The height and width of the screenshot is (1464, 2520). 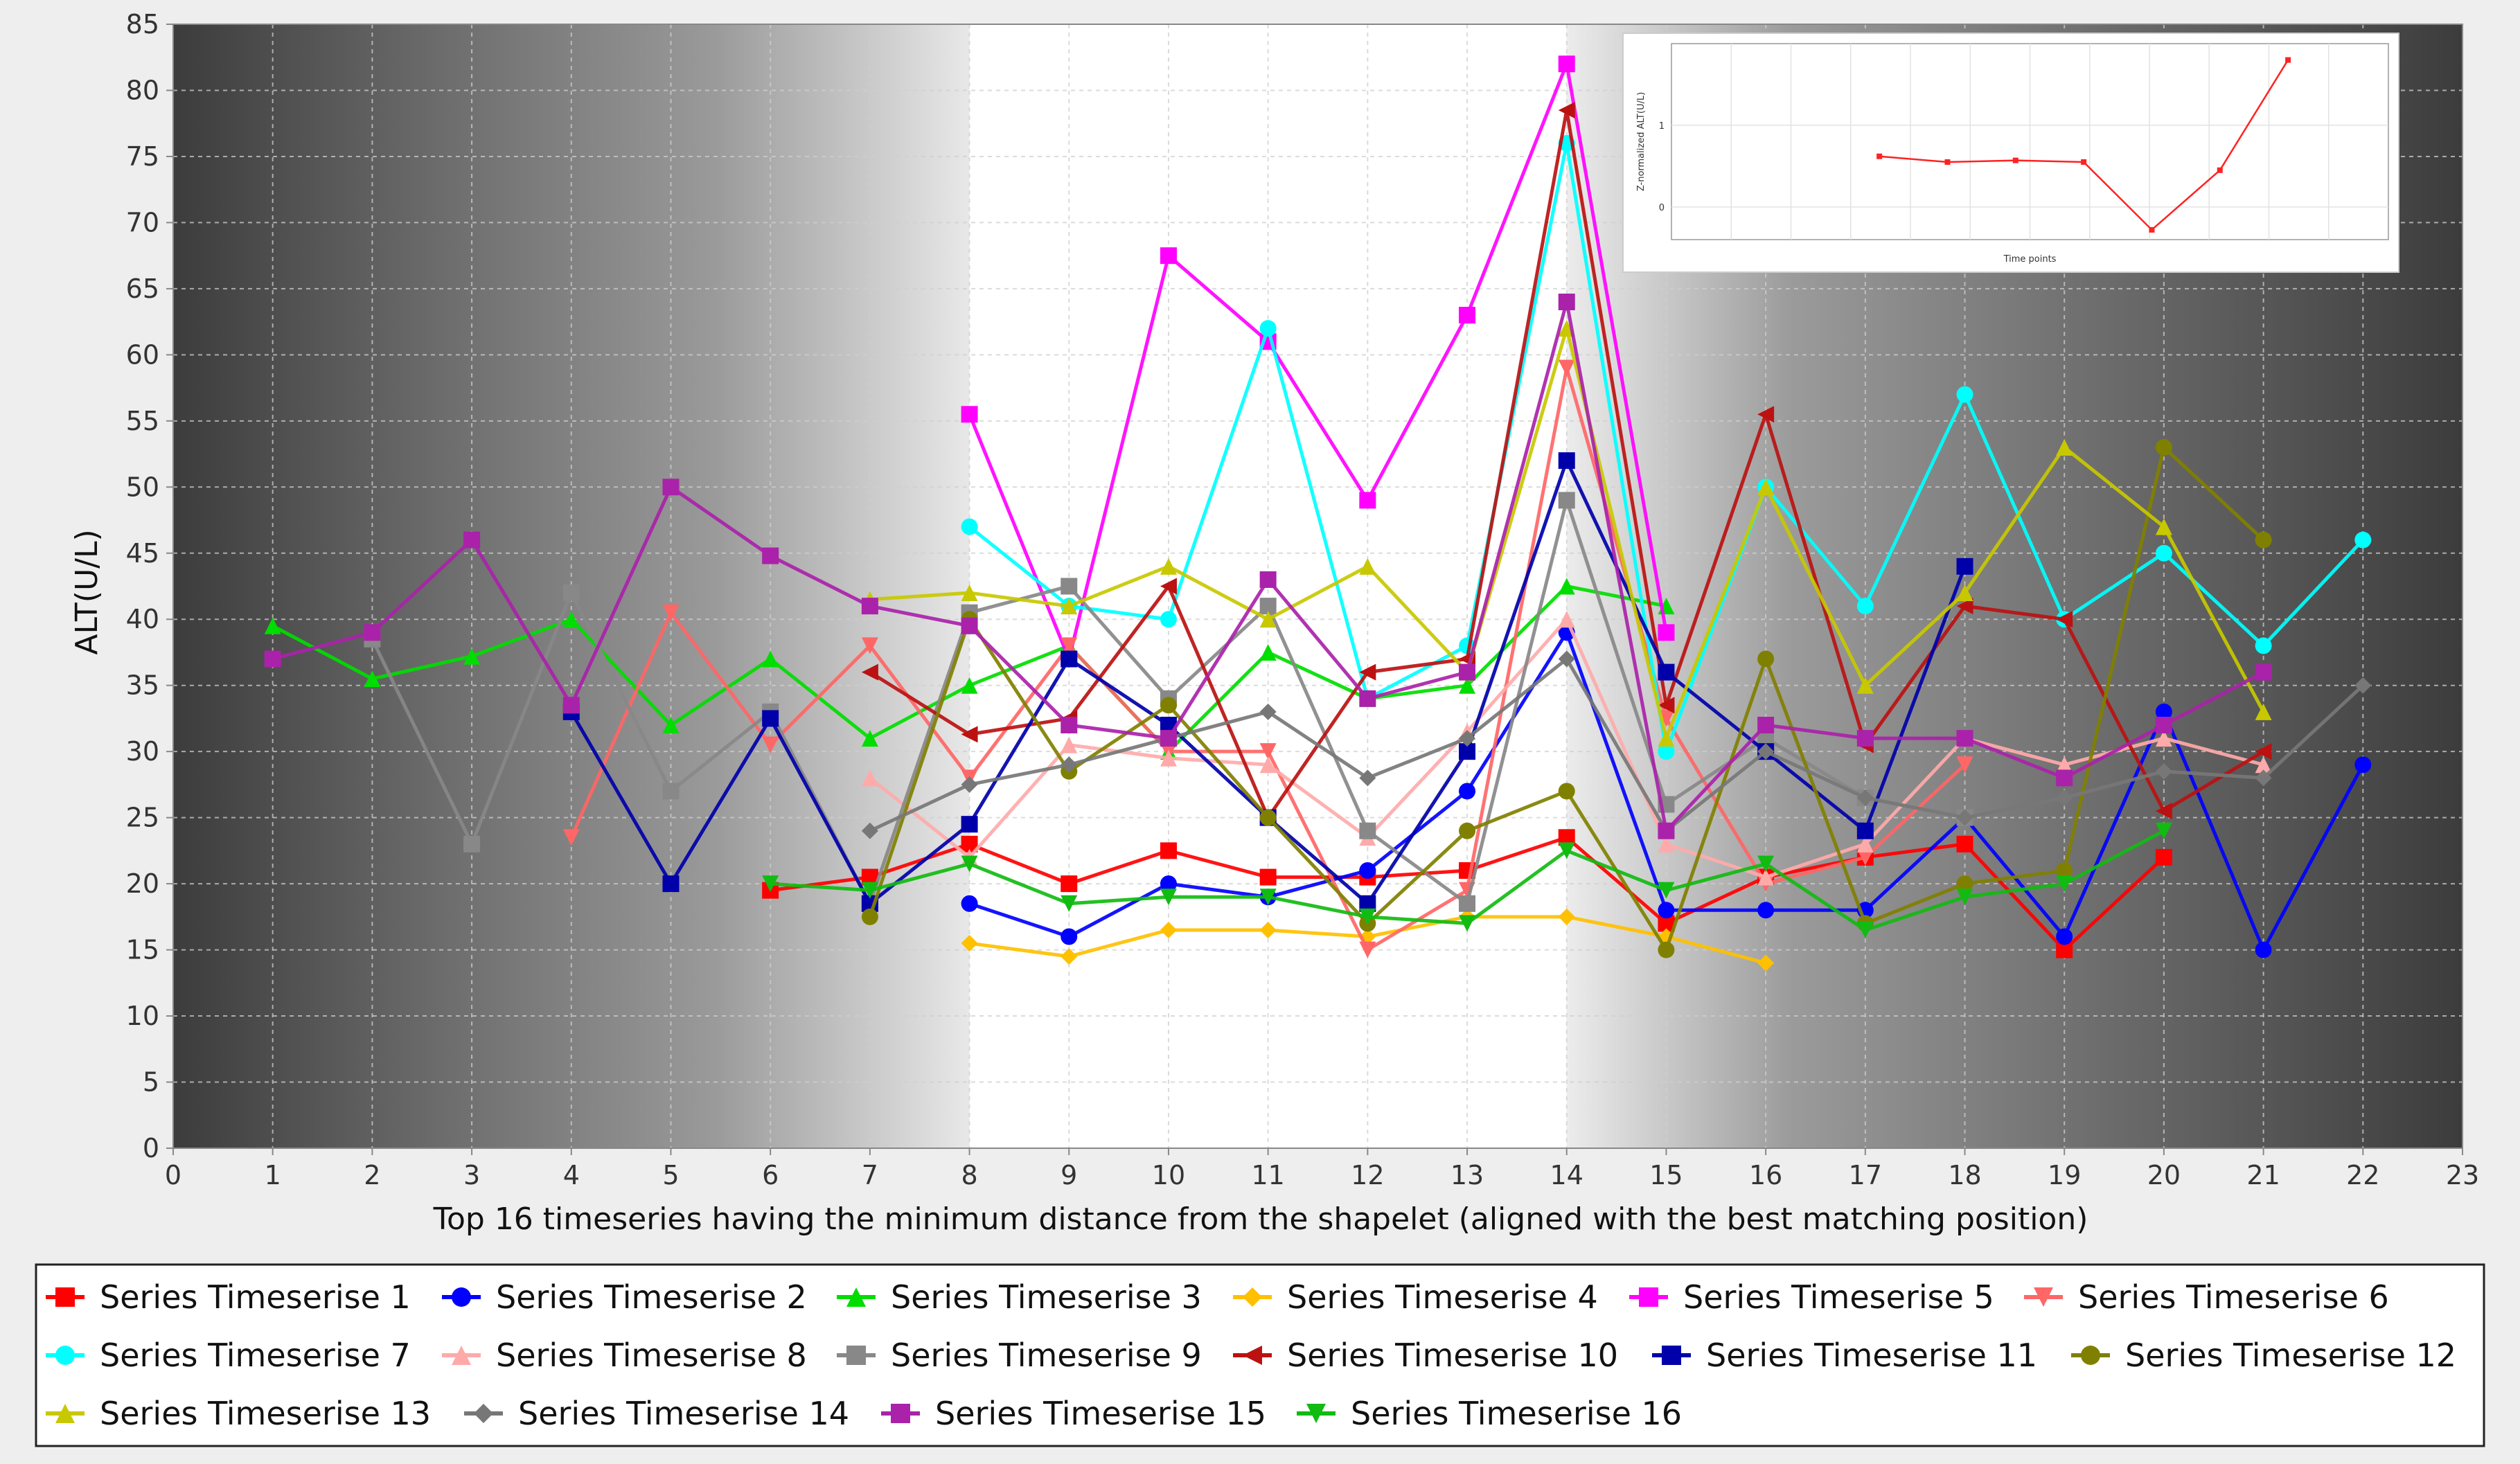 I want to click on x-tick-label: 20, so click(x=2164, y=1175).